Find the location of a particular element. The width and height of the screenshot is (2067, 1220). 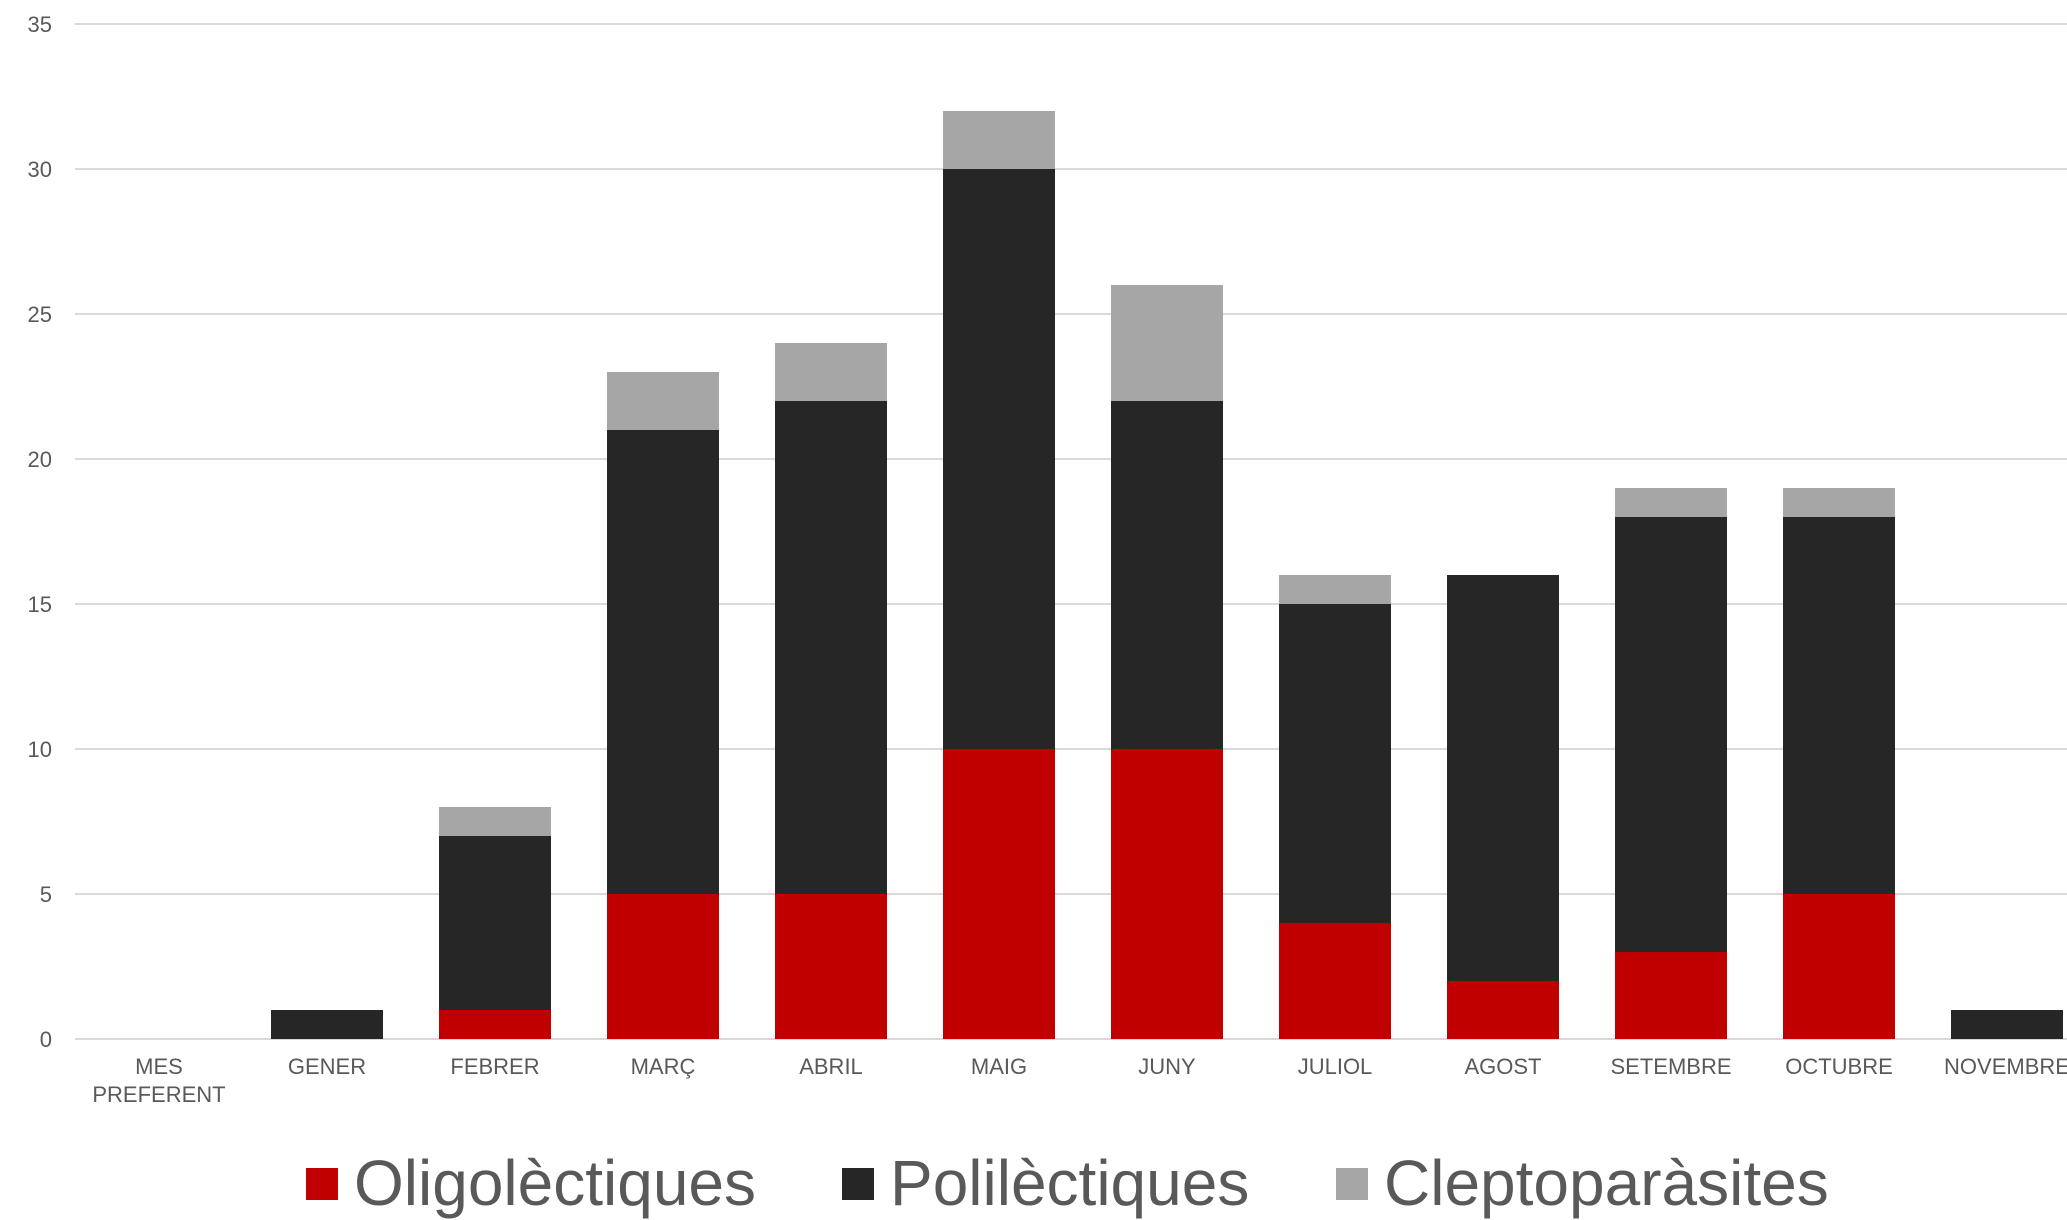

y-axis-ticks: 0 5 10 15 20 25 30 35 is located at coordinates (40, 532).